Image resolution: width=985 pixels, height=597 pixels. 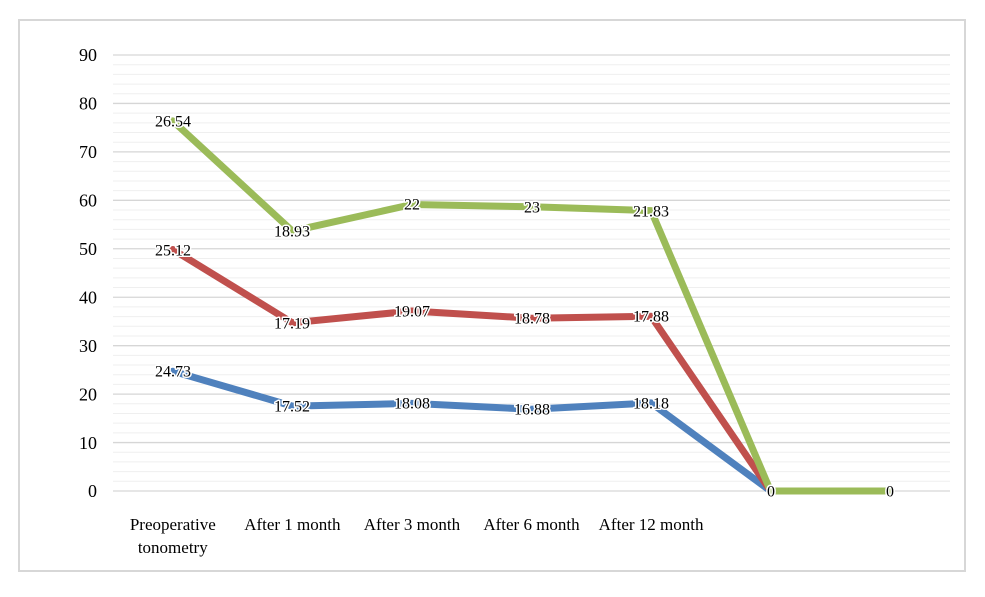 What do you see at coordinates (173, 524) in the screenshot?
I see `x-axis-category-label: Preoperative` at bounding box center [173, 524].